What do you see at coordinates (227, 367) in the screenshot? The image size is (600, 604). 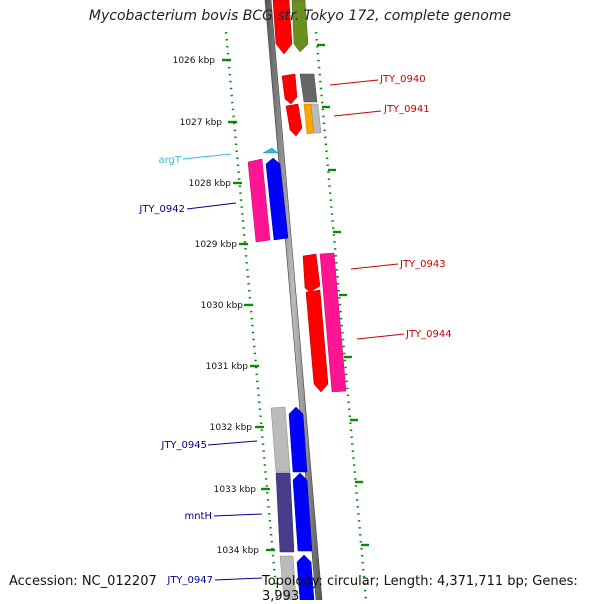 I see `kbp-label: 1031 kbp` at bounding box center [227, 367].